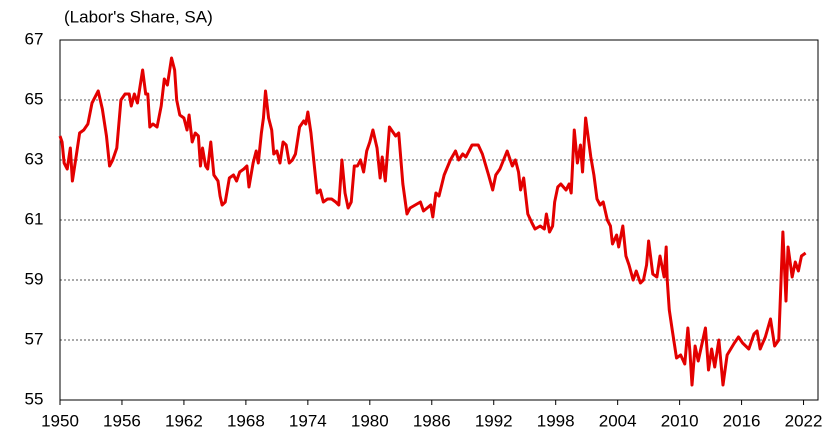 This screenshot has width=839, height=441. What do you see at coordinates (556, 420) in the screenshot?
I see `x-tick-label: 1998` at bounding box center [556, 420].